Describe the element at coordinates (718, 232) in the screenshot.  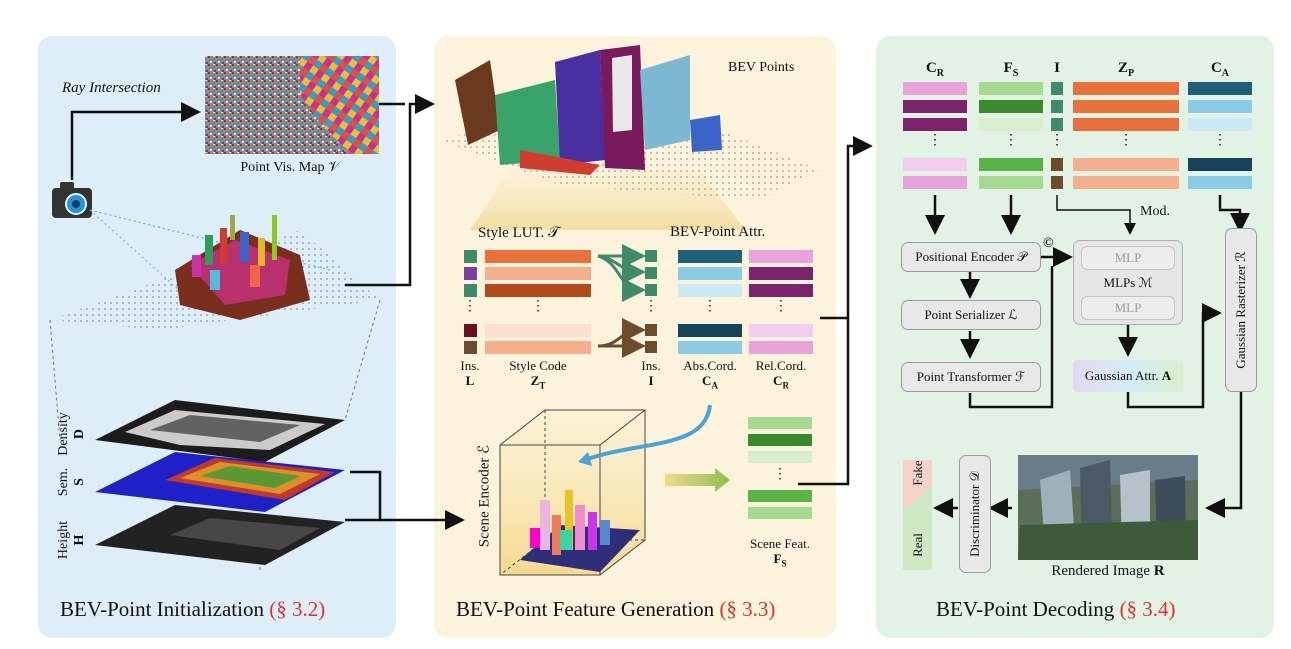
I see `bev-point-attr-label: BEV-Point Attr.` at that location.